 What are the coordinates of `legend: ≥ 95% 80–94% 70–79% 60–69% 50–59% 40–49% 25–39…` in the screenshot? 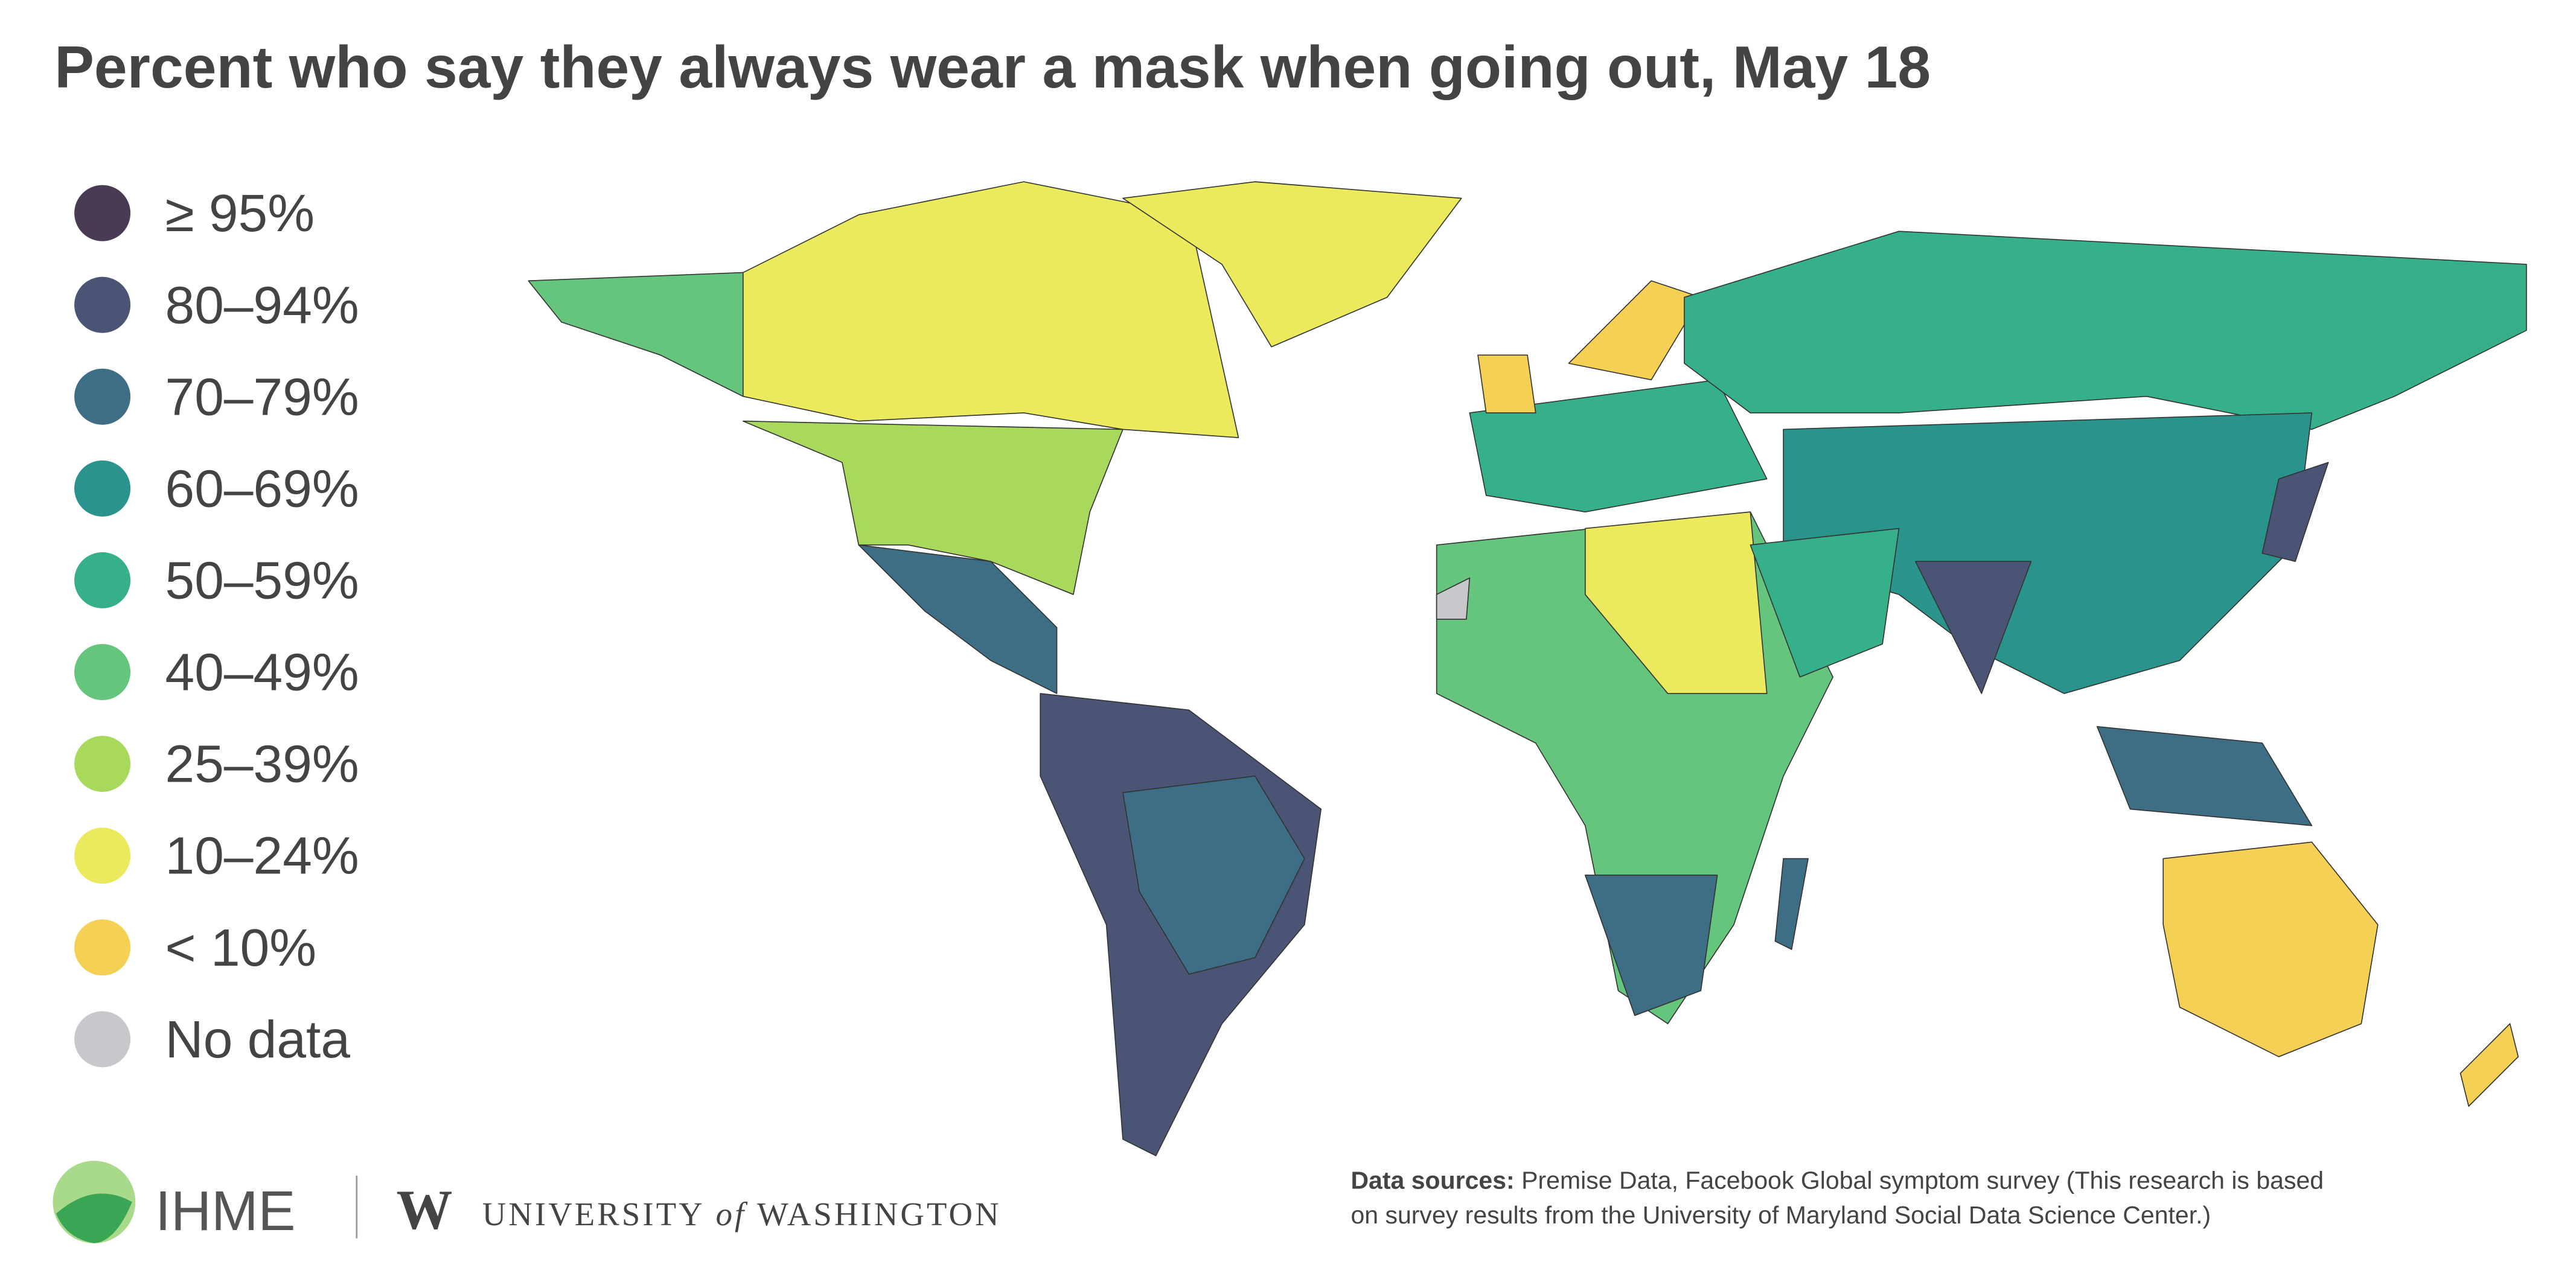 It's located at (216, 626).